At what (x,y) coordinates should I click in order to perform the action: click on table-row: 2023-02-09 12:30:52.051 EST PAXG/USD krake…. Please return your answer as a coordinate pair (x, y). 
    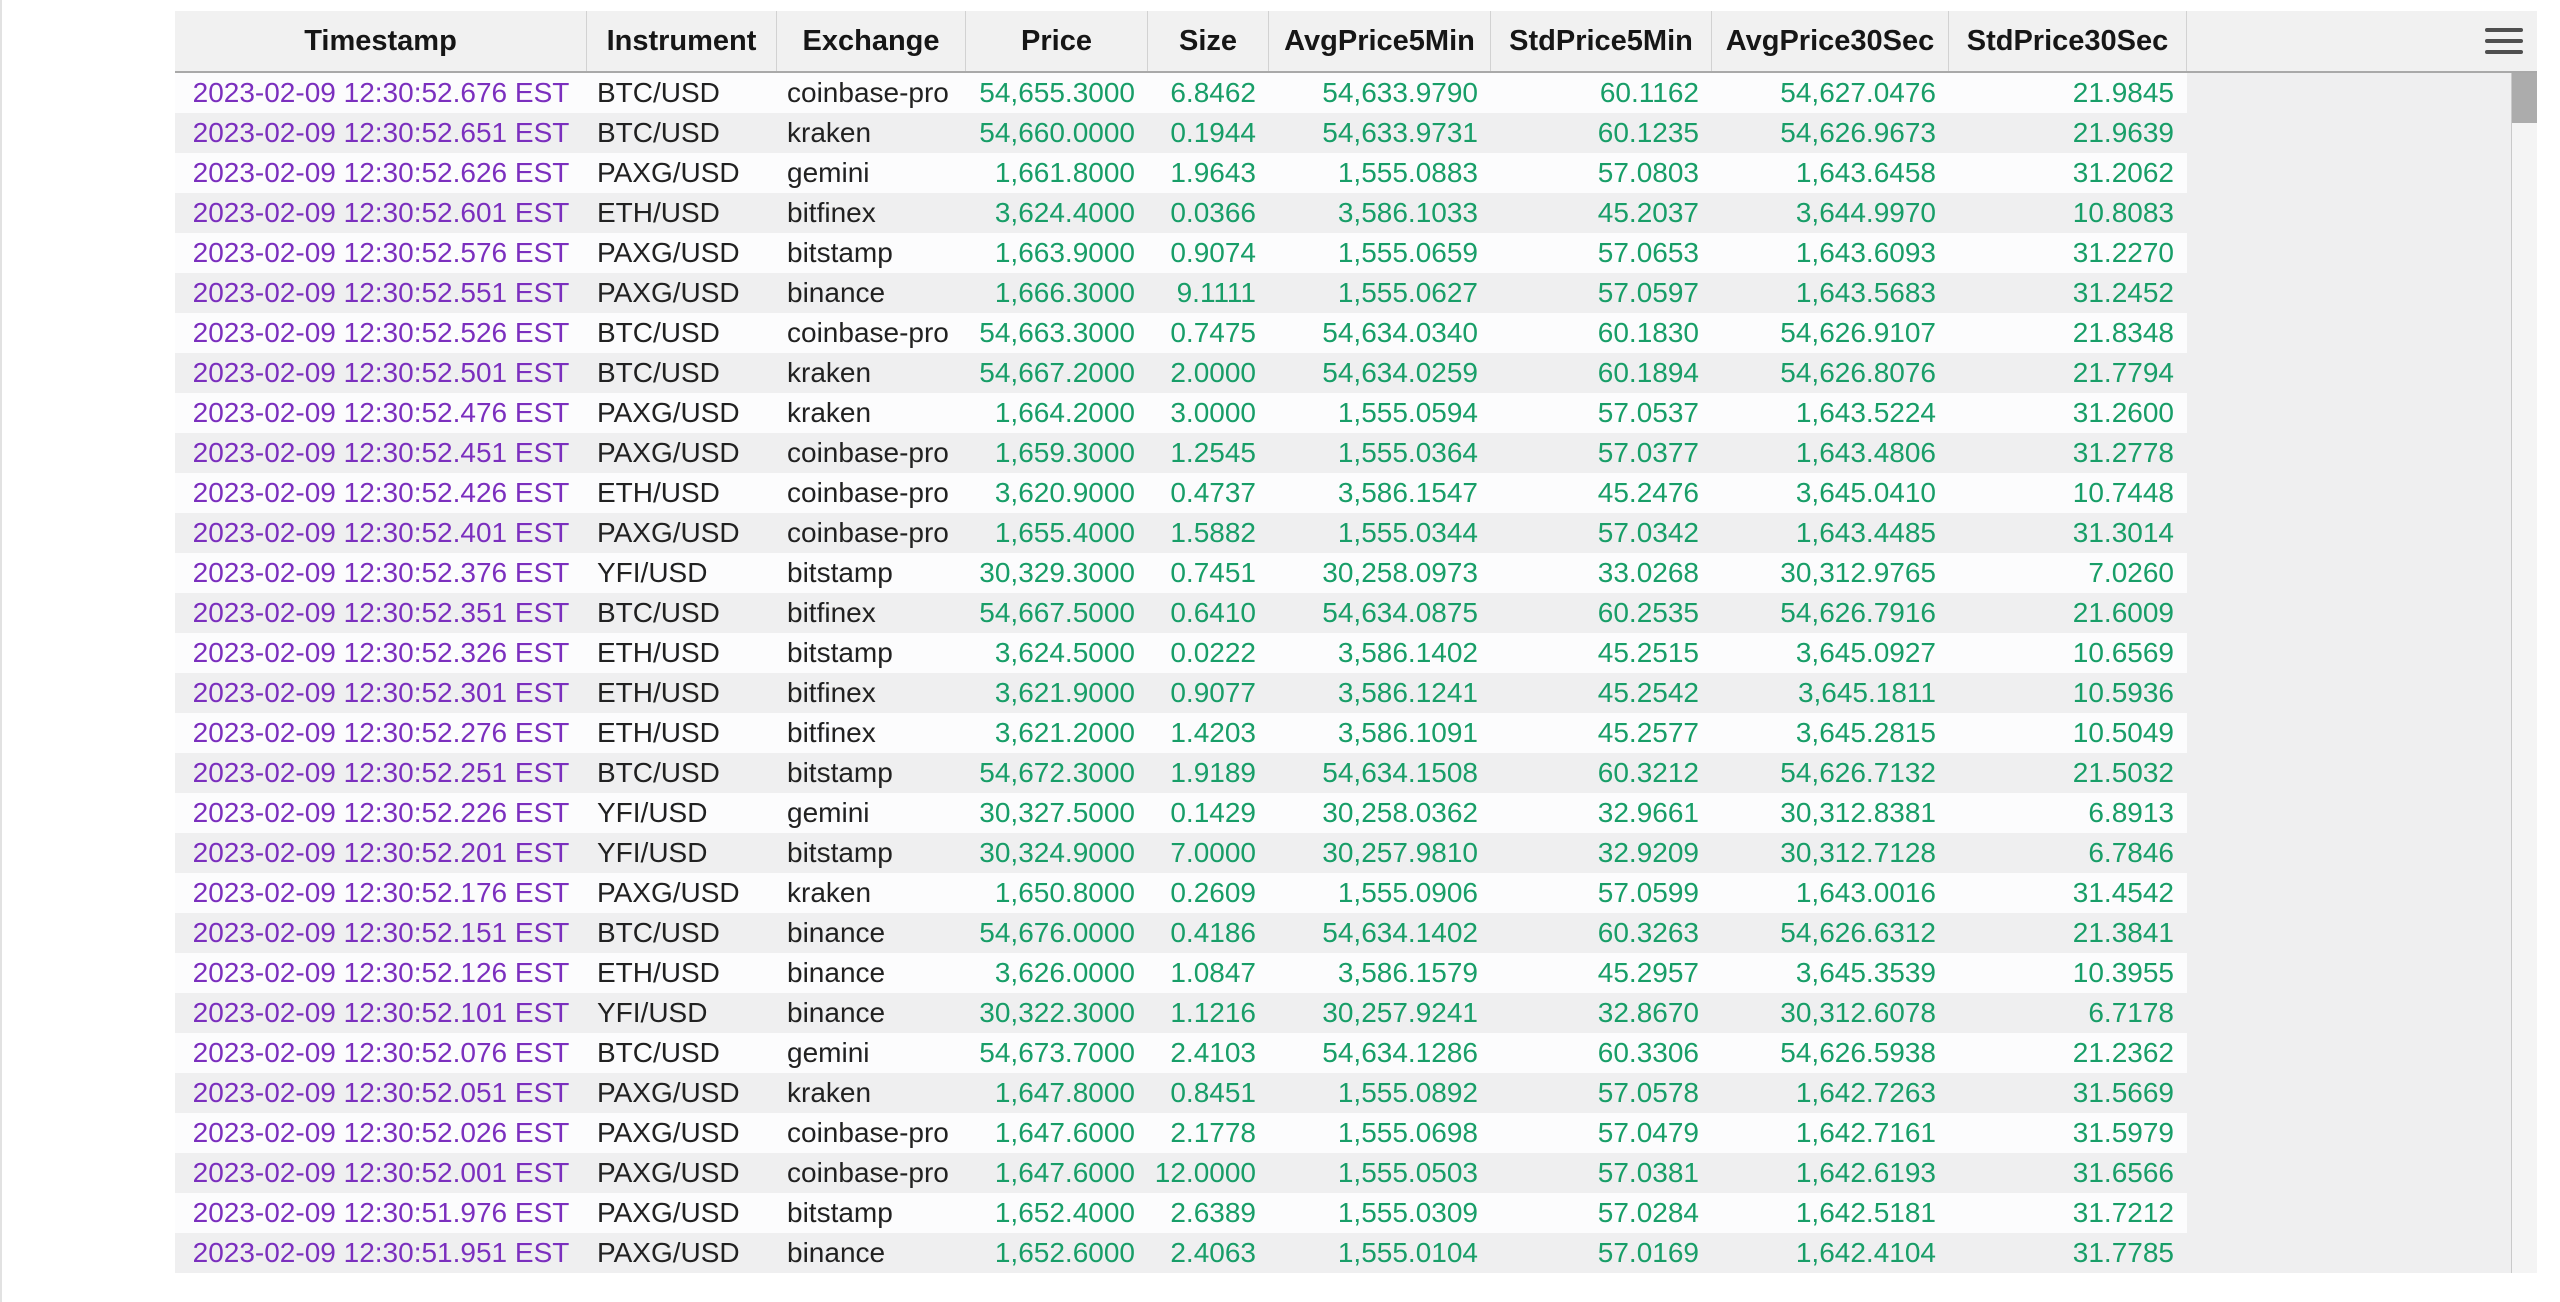
    Looking at the image, I should click on (1181, 1093).